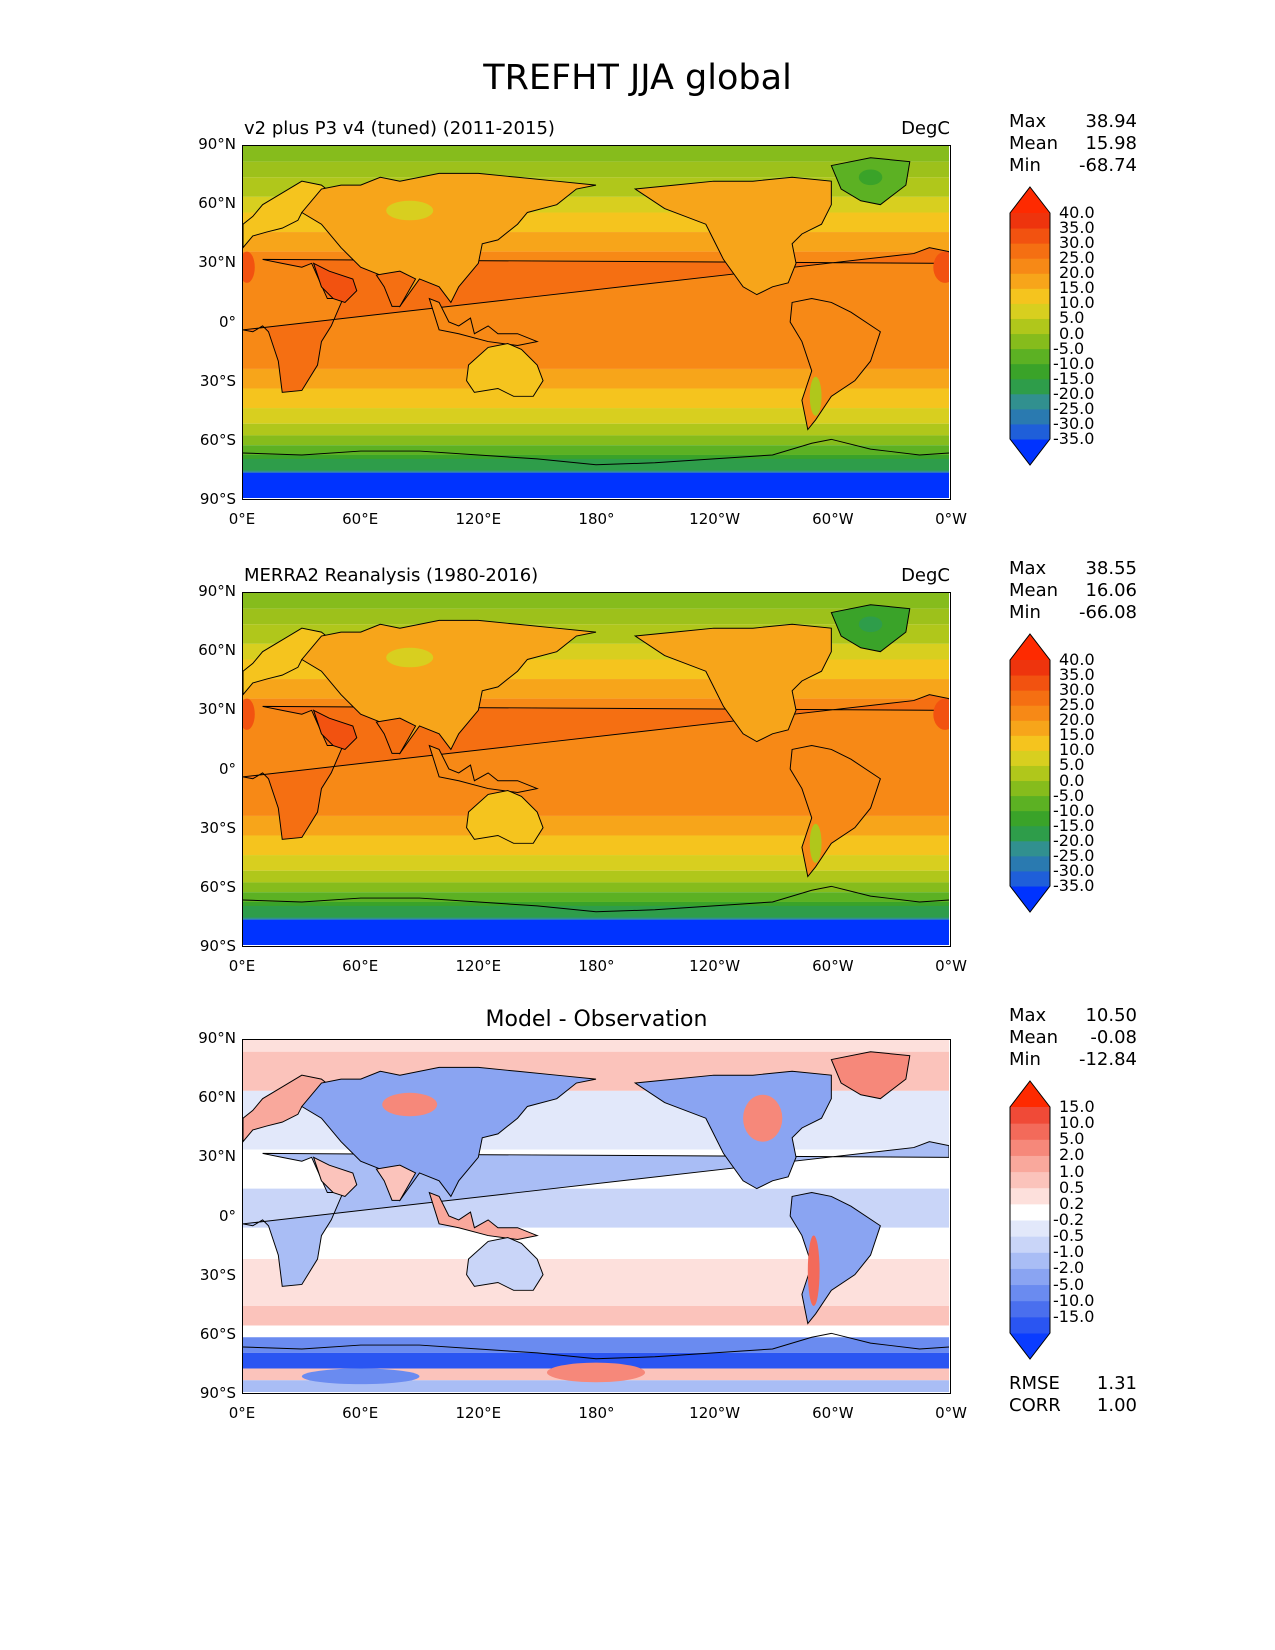 This screenshot has height=1650, width=1275. Describe the element at coordinates (242, 1413) in the screenshot. I see `x-tick-label: 0°E` at that location.